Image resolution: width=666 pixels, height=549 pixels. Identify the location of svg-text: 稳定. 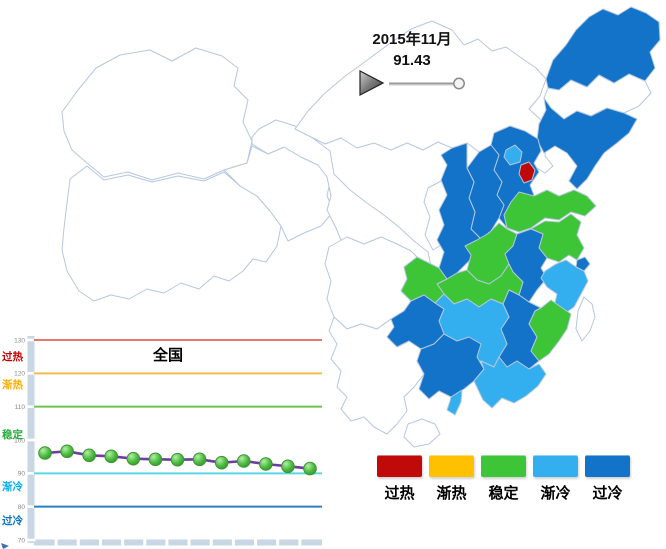
(12, 434).